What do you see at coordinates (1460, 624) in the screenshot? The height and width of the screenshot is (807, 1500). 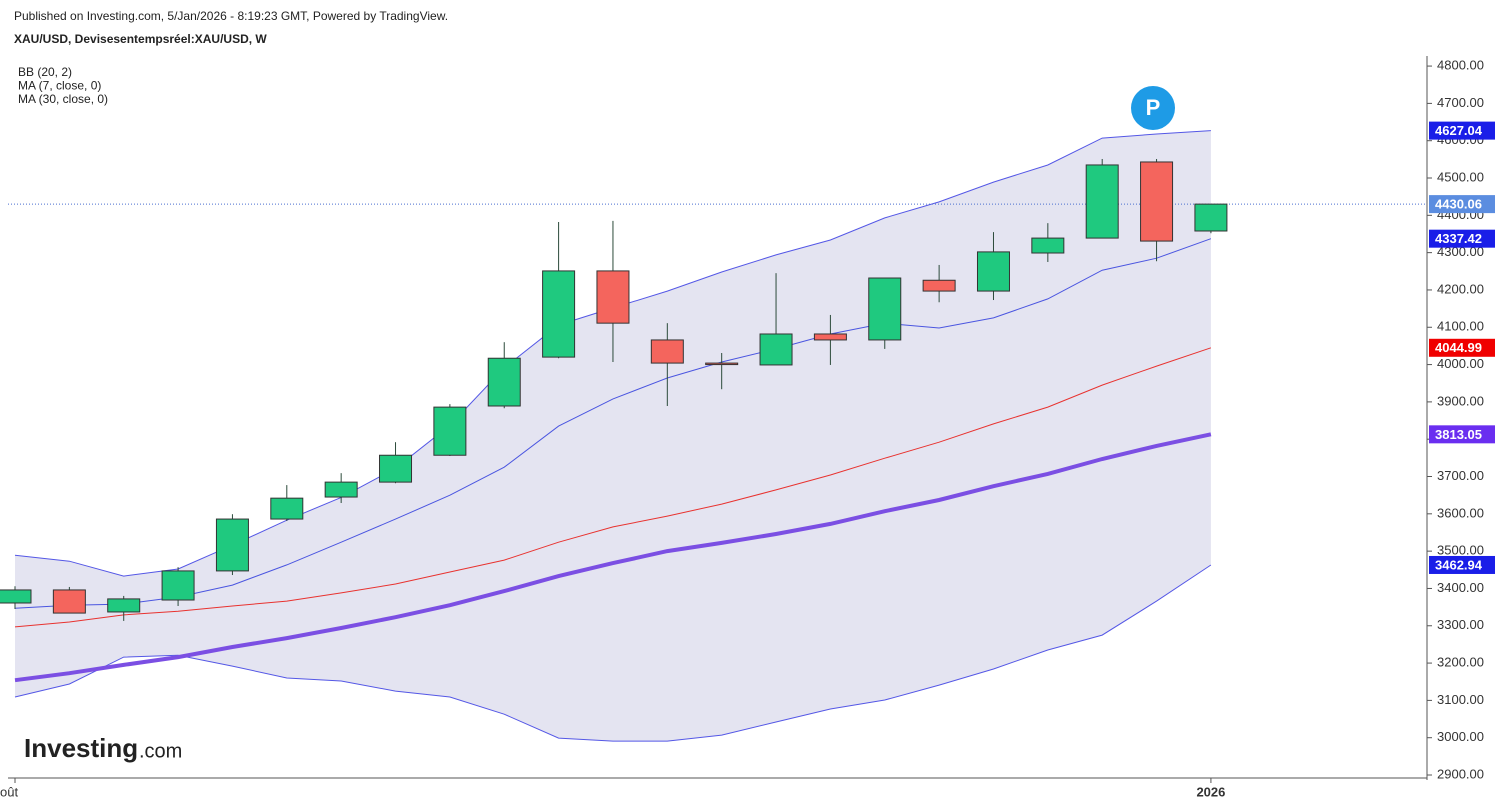 I see `y-tick-label: 3300.00` at bounding box center [1460, 624].